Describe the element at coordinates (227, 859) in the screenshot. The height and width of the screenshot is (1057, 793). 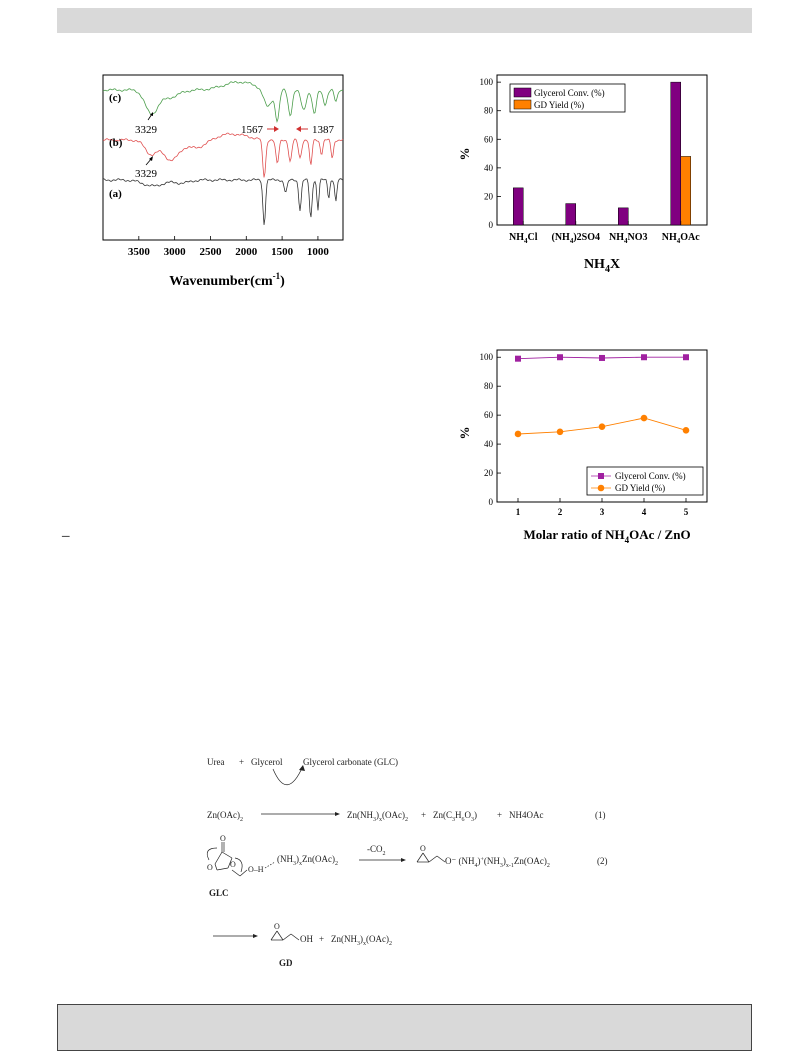
I see `glc-structure` at that location.